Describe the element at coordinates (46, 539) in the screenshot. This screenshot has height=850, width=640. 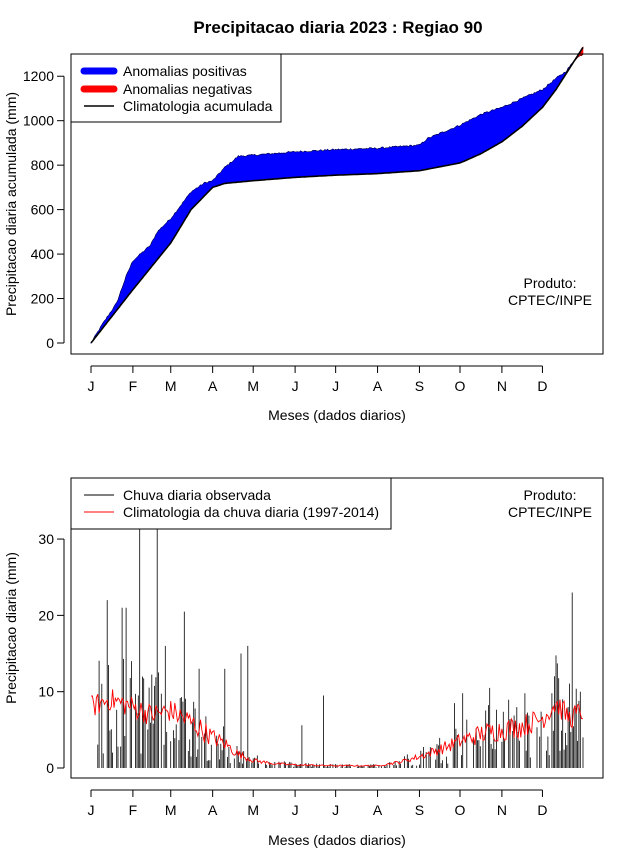
I see `daily-y-tick-label: 30` at that location.